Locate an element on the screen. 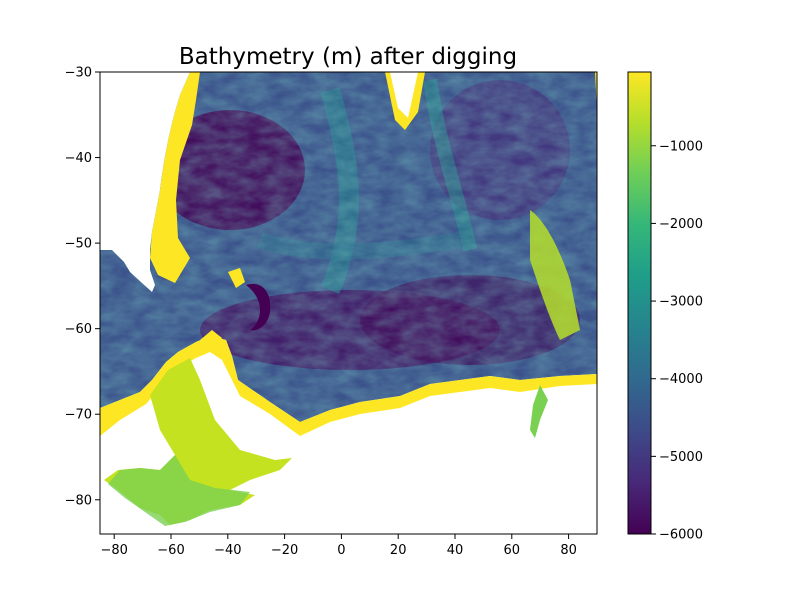 This screenshot has width=800, height=600. y-tick-label: −50 is located at coordinates (78, 244).